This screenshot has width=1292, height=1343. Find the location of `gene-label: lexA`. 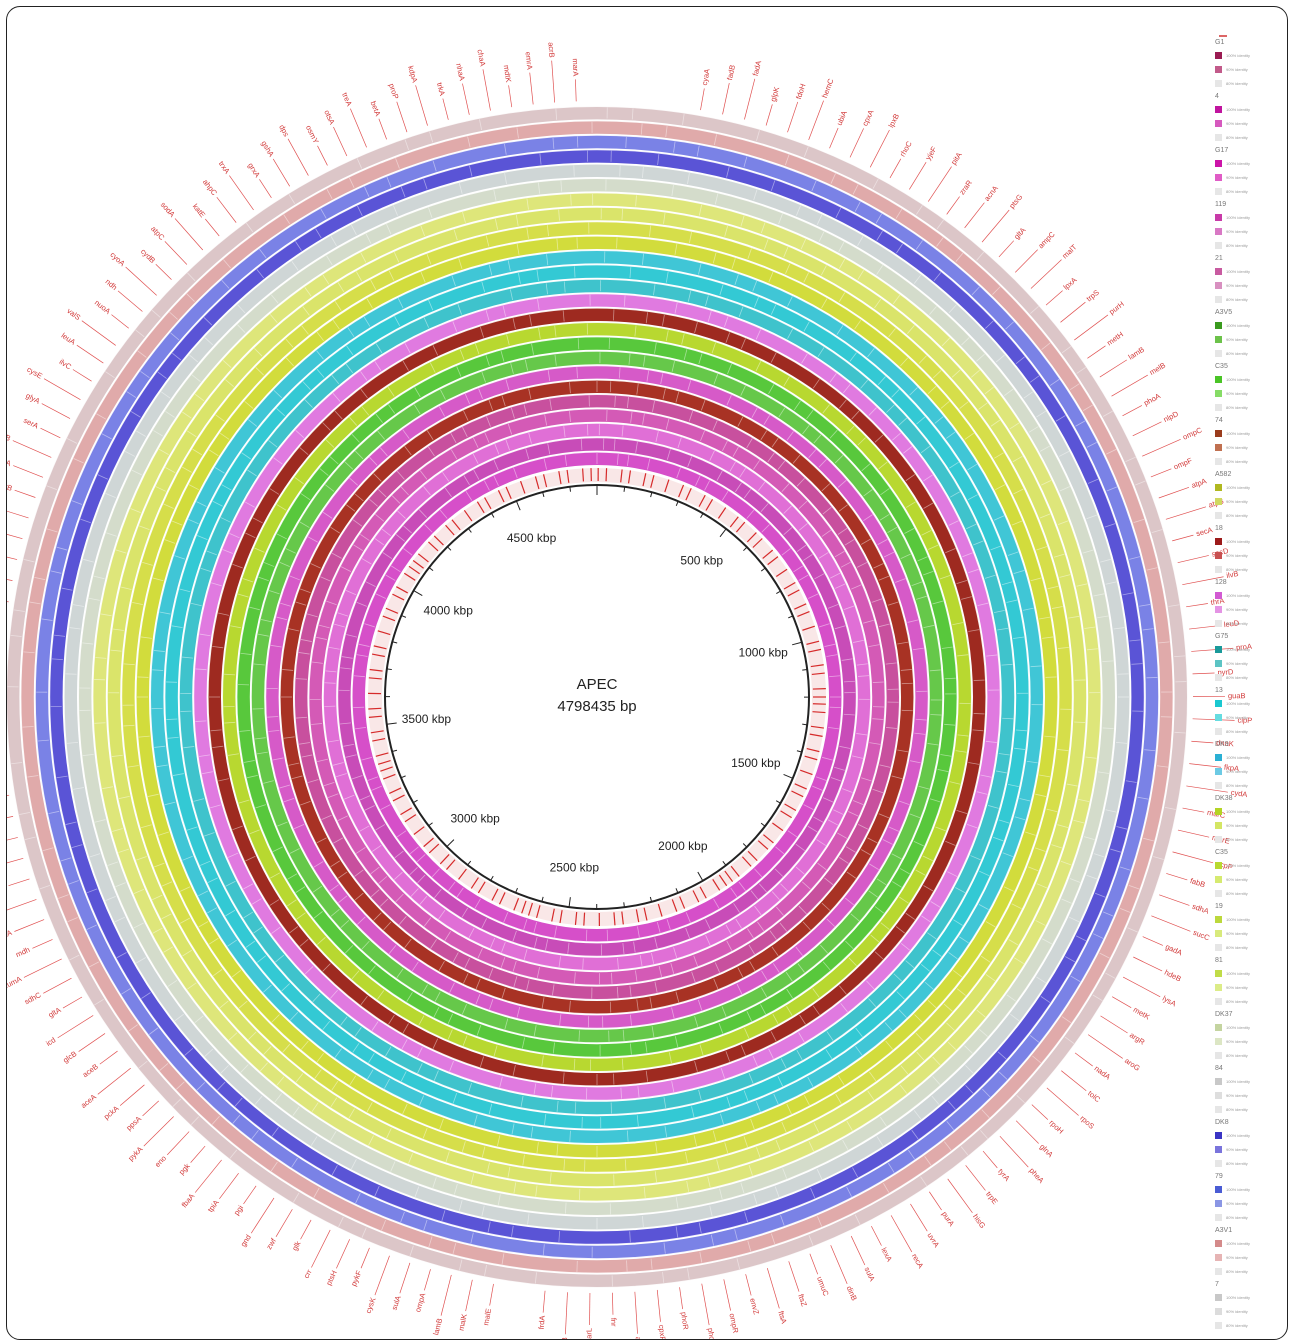

gene-label: lexA is located at coordinates (886, 1254).